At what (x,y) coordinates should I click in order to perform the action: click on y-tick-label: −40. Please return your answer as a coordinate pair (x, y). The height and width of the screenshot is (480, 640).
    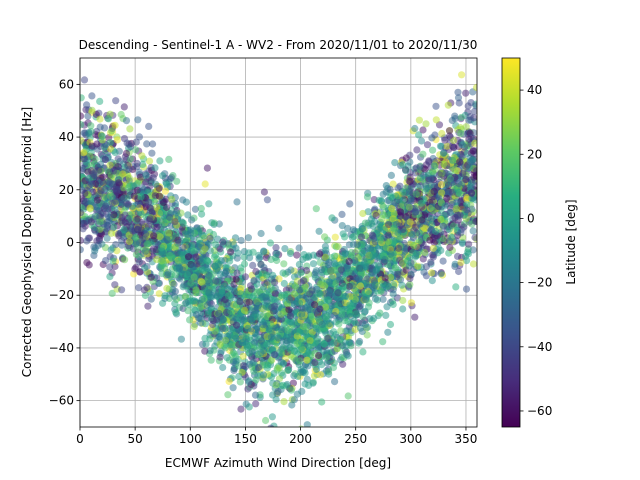
    Looking at the image, I should click on (61, 348).